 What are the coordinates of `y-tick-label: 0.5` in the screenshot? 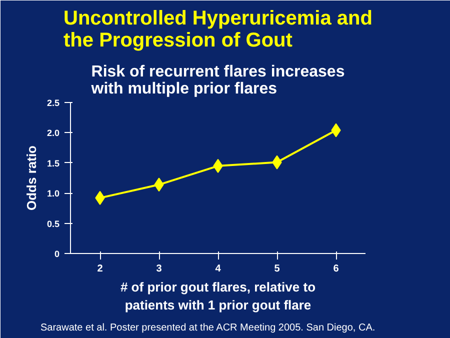 It's located at (53, 223).